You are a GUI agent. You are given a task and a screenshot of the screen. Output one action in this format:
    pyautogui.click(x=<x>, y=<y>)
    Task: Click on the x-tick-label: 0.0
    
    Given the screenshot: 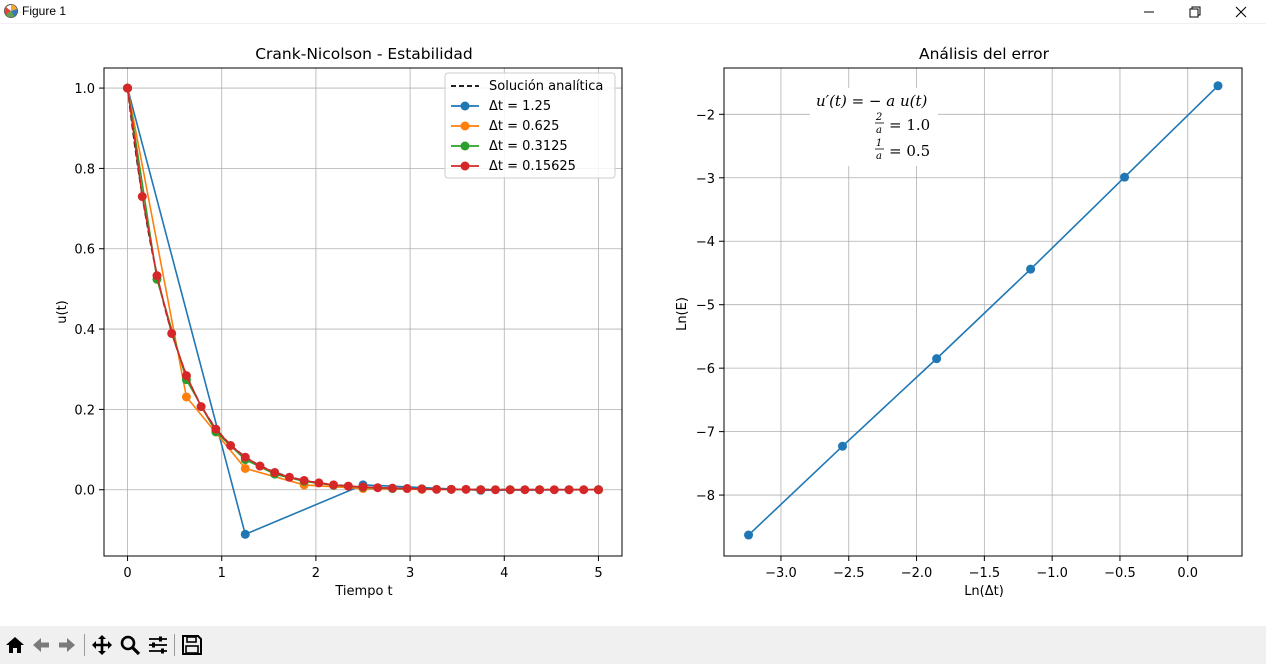 What is the action you would take?
    pyautogui.click(x=1187, y=573)
    